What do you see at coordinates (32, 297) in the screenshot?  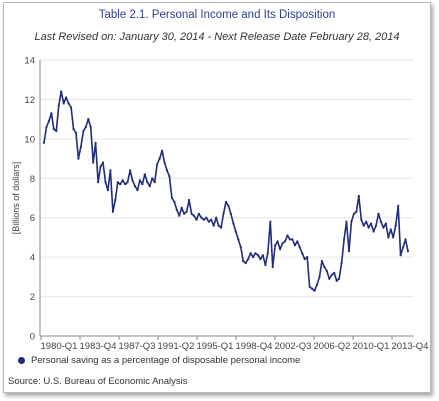 I see `y-tick-label: 2` at bounding box center [32, 297].